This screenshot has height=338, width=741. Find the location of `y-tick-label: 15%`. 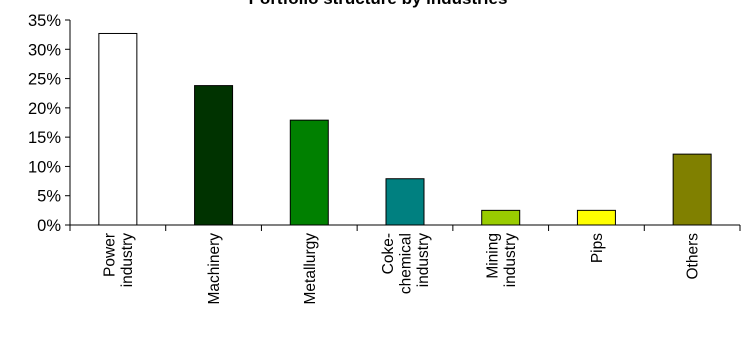

y-tick-label: 15% is located at coordinates (44, 138).